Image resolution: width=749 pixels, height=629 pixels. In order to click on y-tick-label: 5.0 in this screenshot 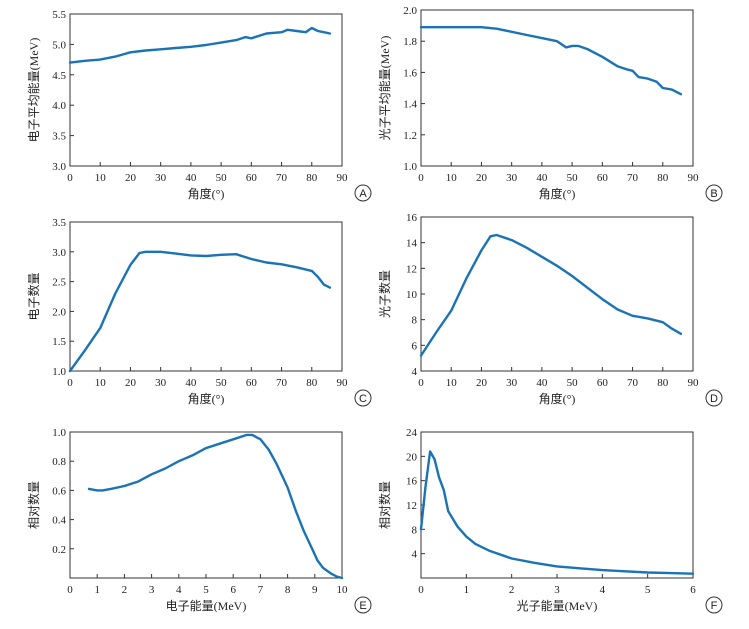, I will do `click(59, 45)`.